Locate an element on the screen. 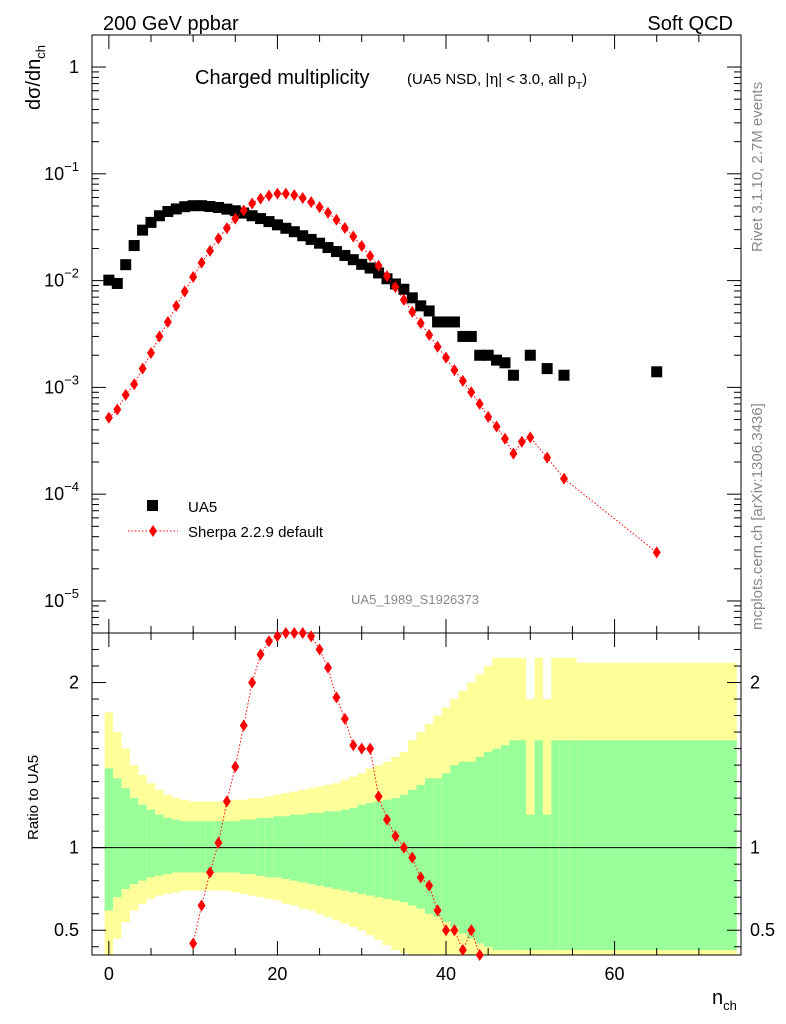 This screenshot has height=1024, width=786. x-axis-label-main: n is located at coordinates (717, 998).